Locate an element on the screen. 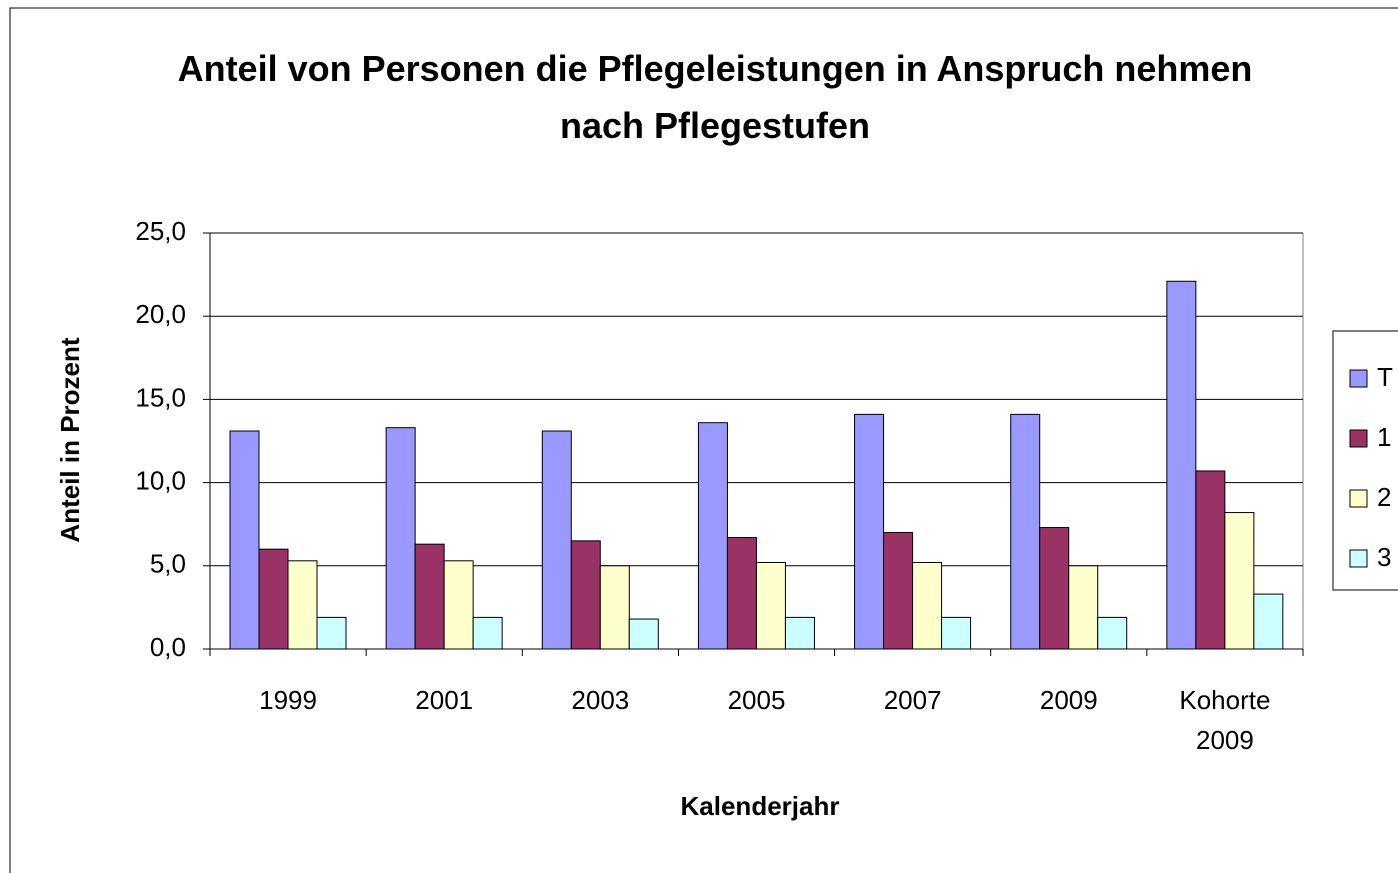 The height and width of the screenshot is (873, 1398). y-tick-label: 25,0 is located at coordinates (160, 231).